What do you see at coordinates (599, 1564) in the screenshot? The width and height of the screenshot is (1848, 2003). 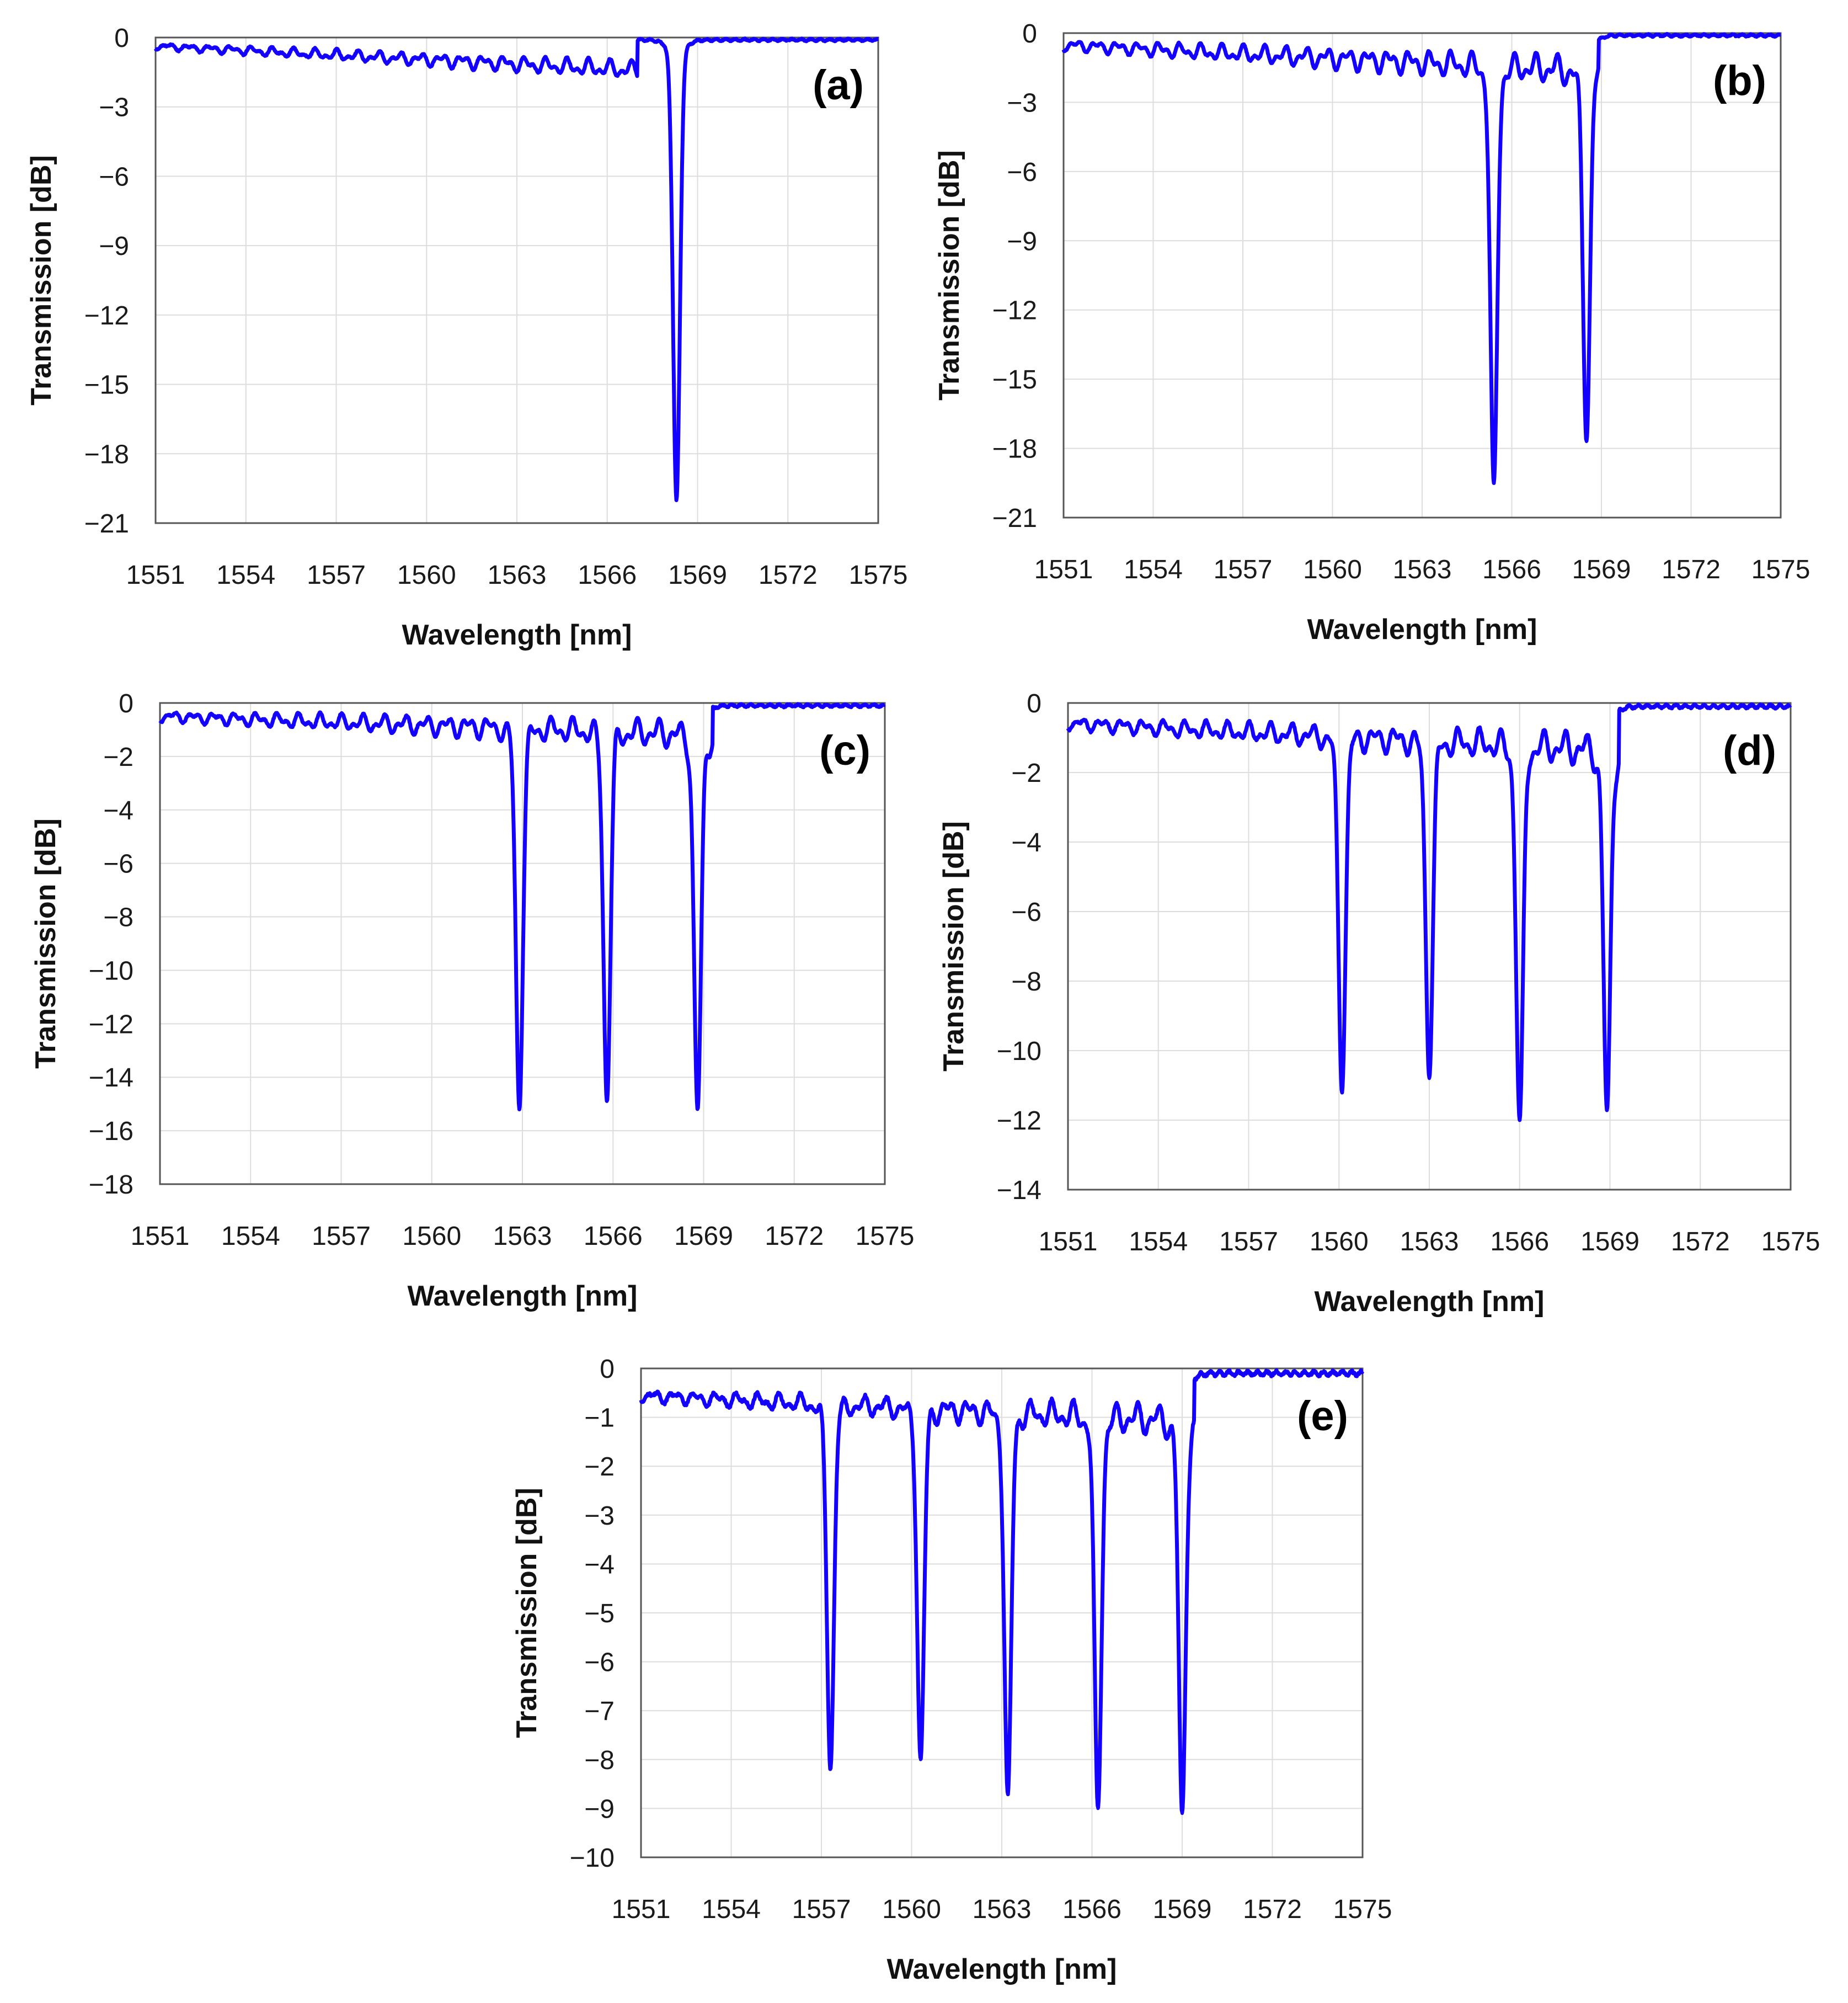 I see `y-tick-label: −4` at bounding box center [599, 1564].